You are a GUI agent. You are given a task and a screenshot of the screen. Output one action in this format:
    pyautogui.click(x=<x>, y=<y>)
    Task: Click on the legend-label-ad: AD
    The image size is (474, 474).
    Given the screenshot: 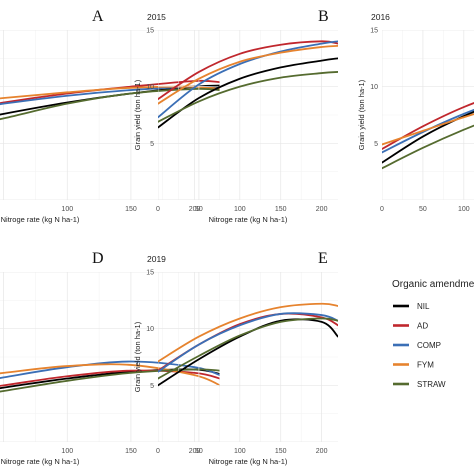 What is the action you would take?
    pyautogui.click(x=422, y=326)
    